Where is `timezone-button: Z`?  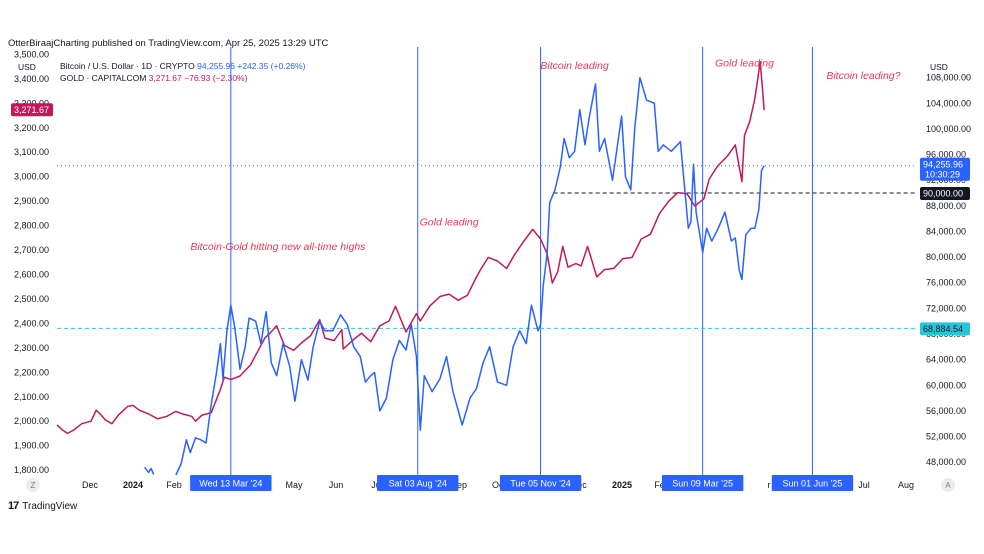
timezone-button: Z is located at coordinates (33, 485).